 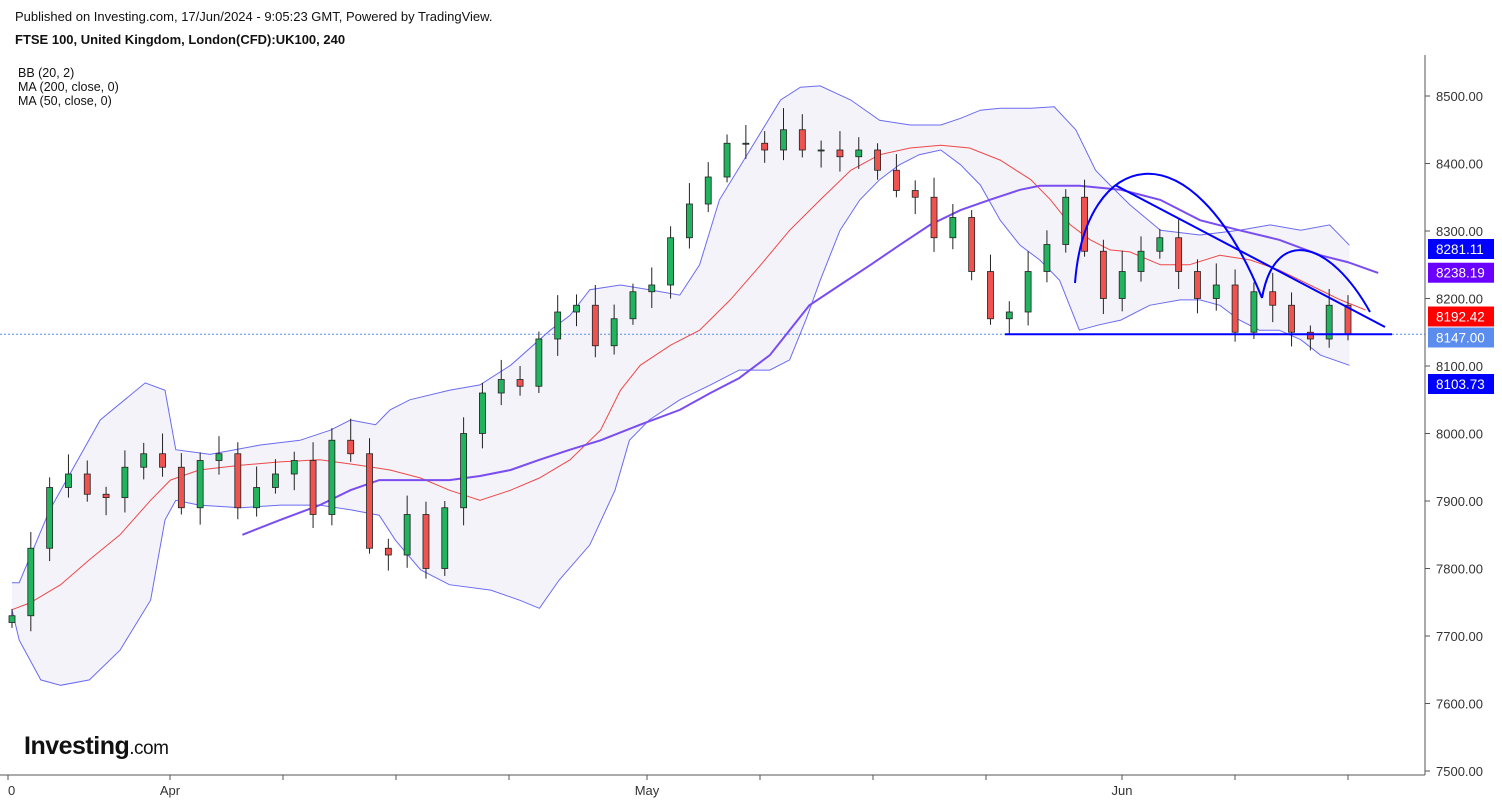 I want to click on y-tick-label: 8000.00, so click(x=1459, y=434).